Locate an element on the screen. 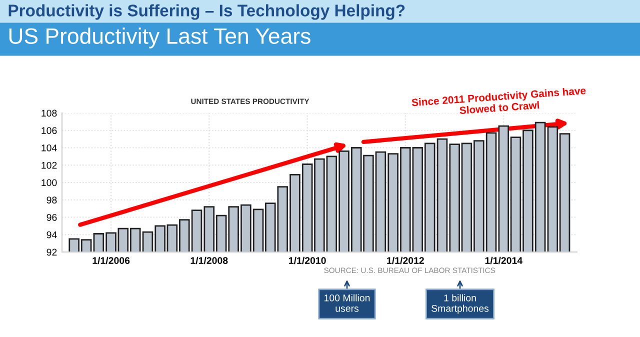  x-tick-label: 1/1/2008 is located at coordinates (209, 260).